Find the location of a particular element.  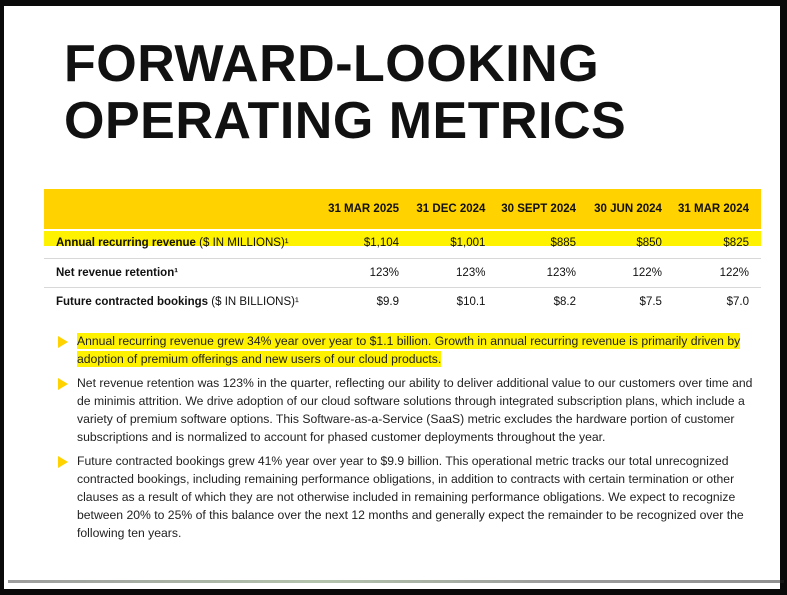

row-label-text: Net revenue retention¹ is located at coordinates (117, 272).